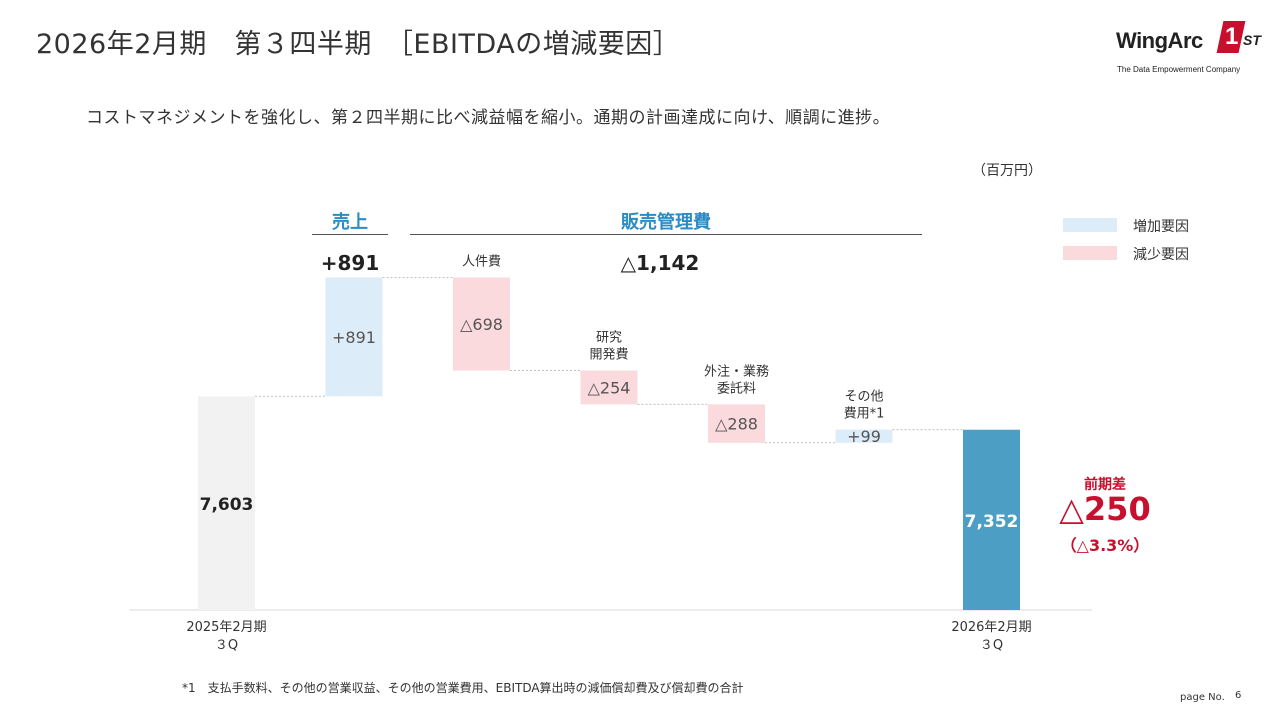 The height and width of the screenshot is (720, 1280). What do you see at coordinates (991, 645) in the screenshot?
I see `category-label-6-1: ３Q` at bounding box center [991, 645].